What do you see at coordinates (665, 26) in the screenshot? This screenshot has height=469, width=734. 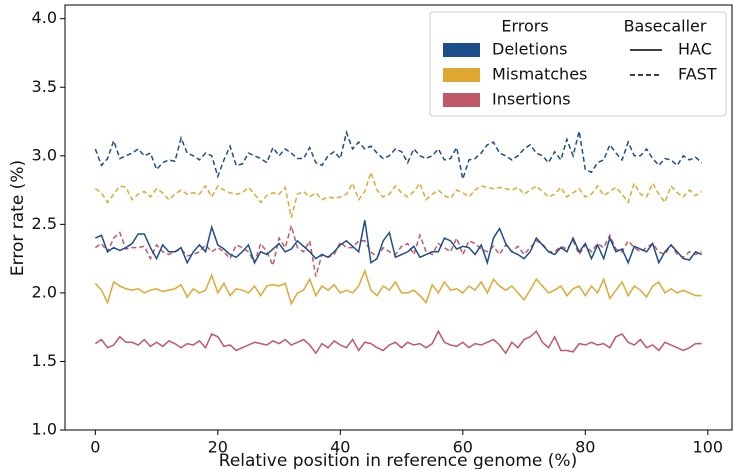 I see `legend-title: Basecaller` at bounding box center [665, 26].